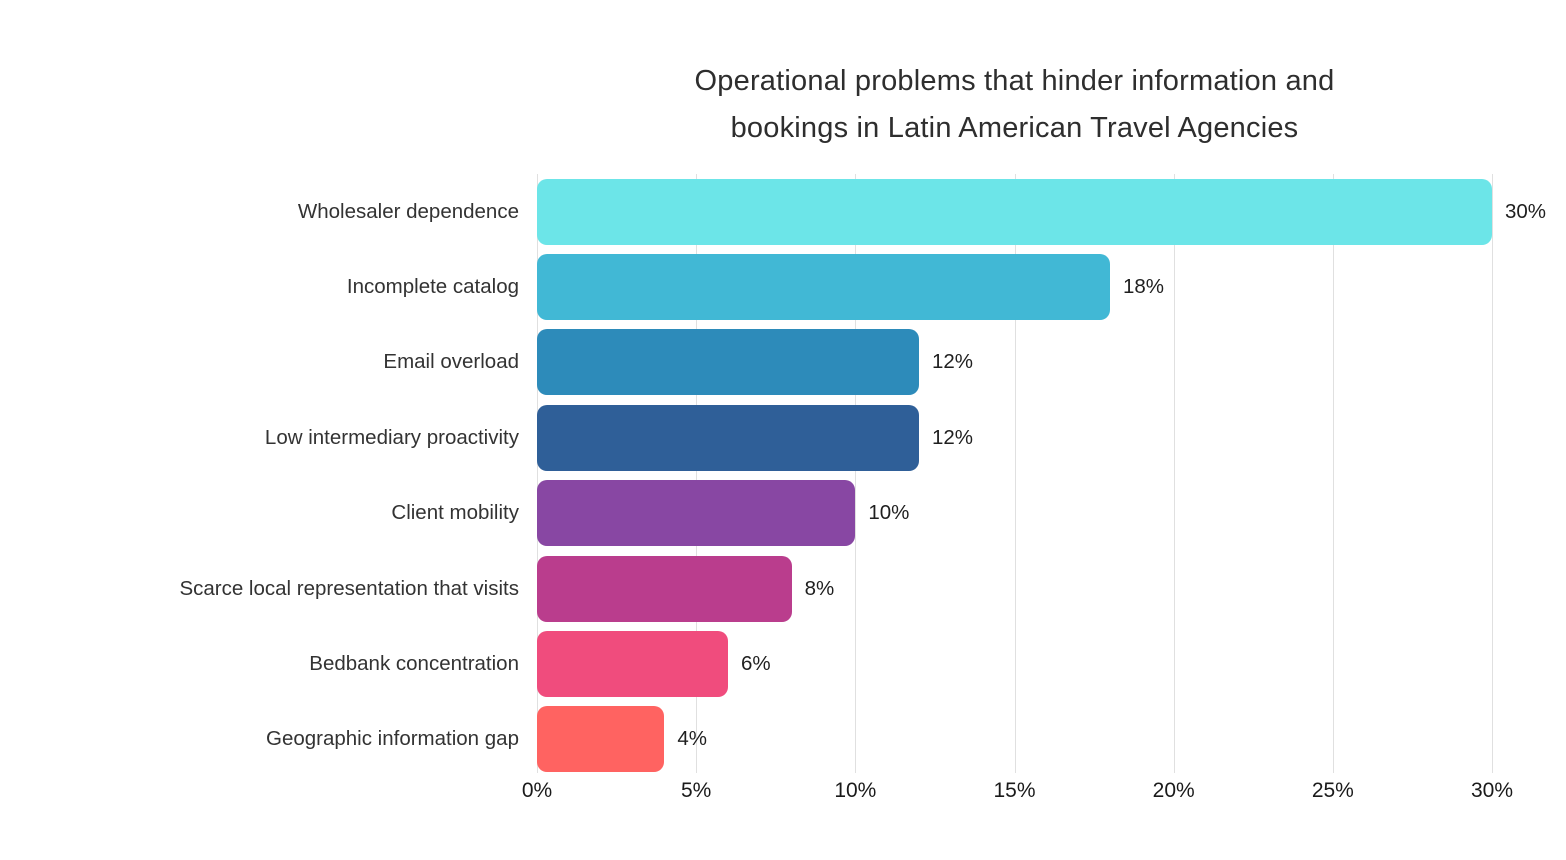  I want to click on value-label-bedbank-concentration: 6%, so click(756, 664).